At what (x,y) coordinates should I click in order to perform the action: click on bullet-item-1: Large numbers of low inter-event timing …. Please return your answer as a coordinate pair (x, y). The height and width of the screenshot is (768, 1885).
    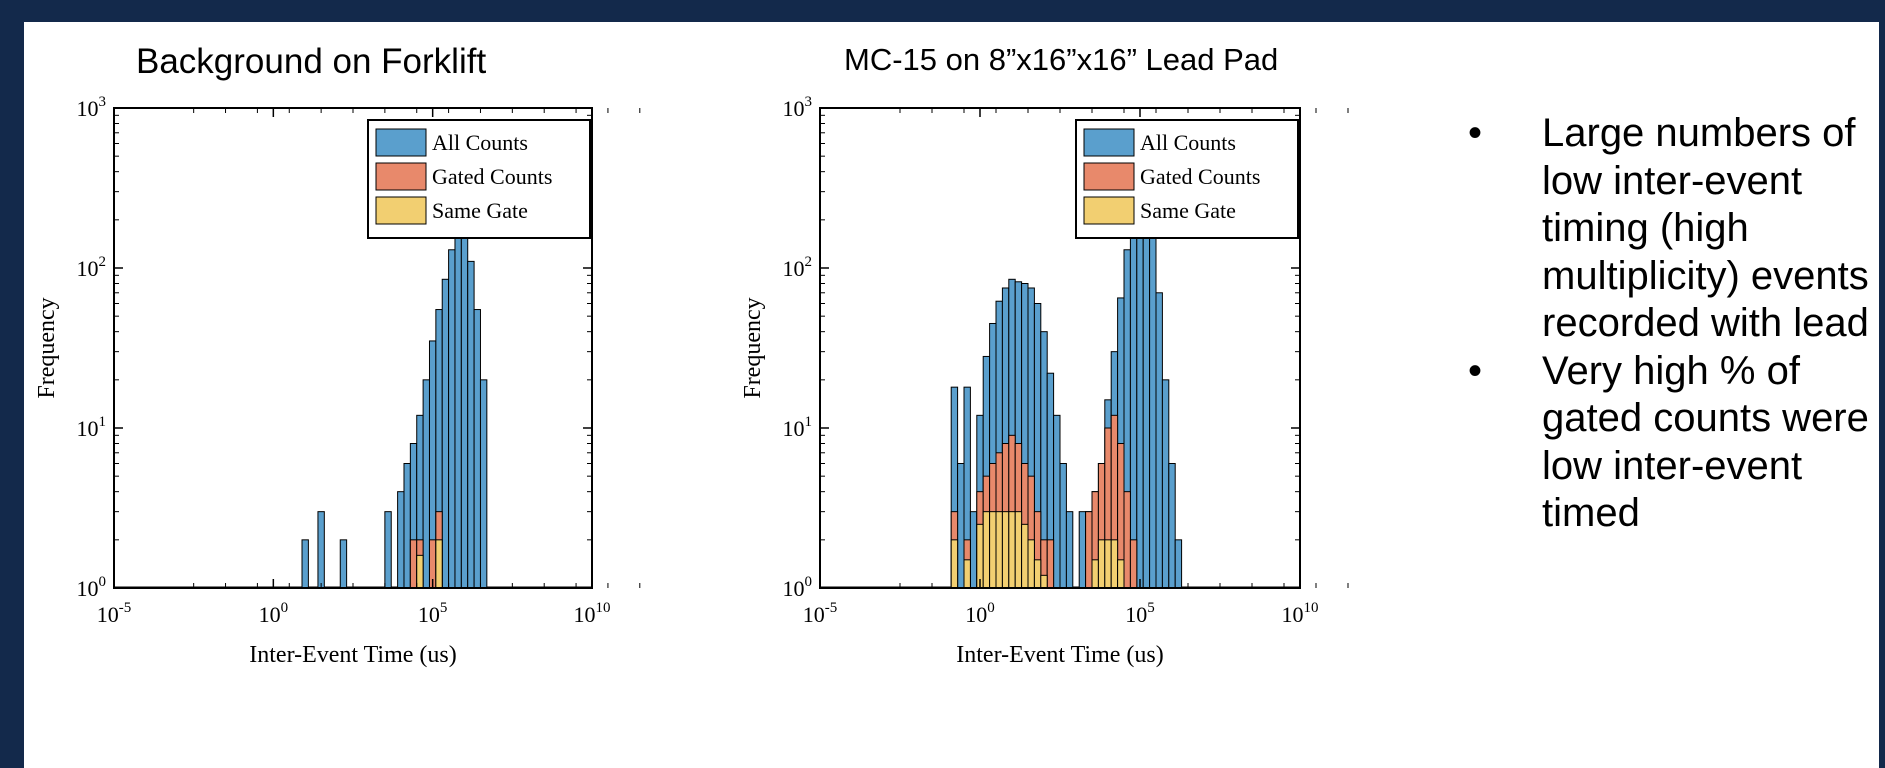
    Looking at the image, I should click on (1674, 229).